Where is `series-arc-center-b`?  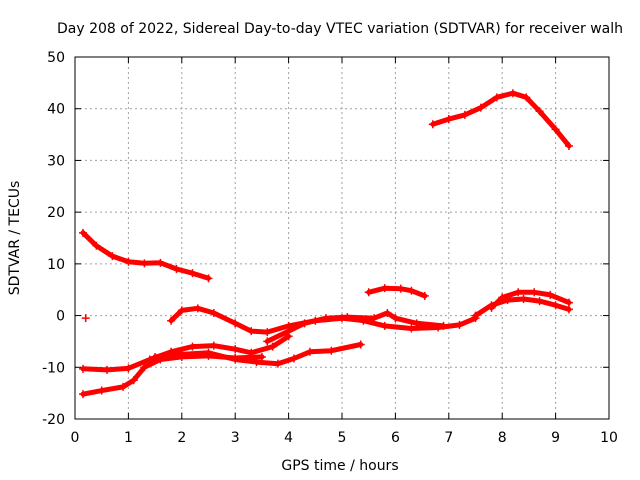
series-arc-center-b is located at coordinates (355, 327).